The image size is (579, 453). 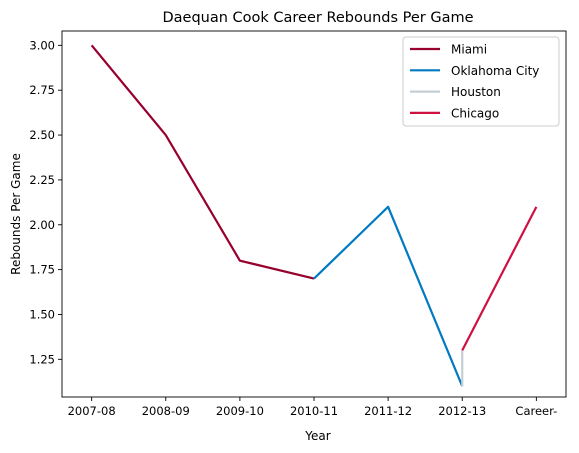 I want to click on x-tick-label: Career-, so click(x=536, y=411).